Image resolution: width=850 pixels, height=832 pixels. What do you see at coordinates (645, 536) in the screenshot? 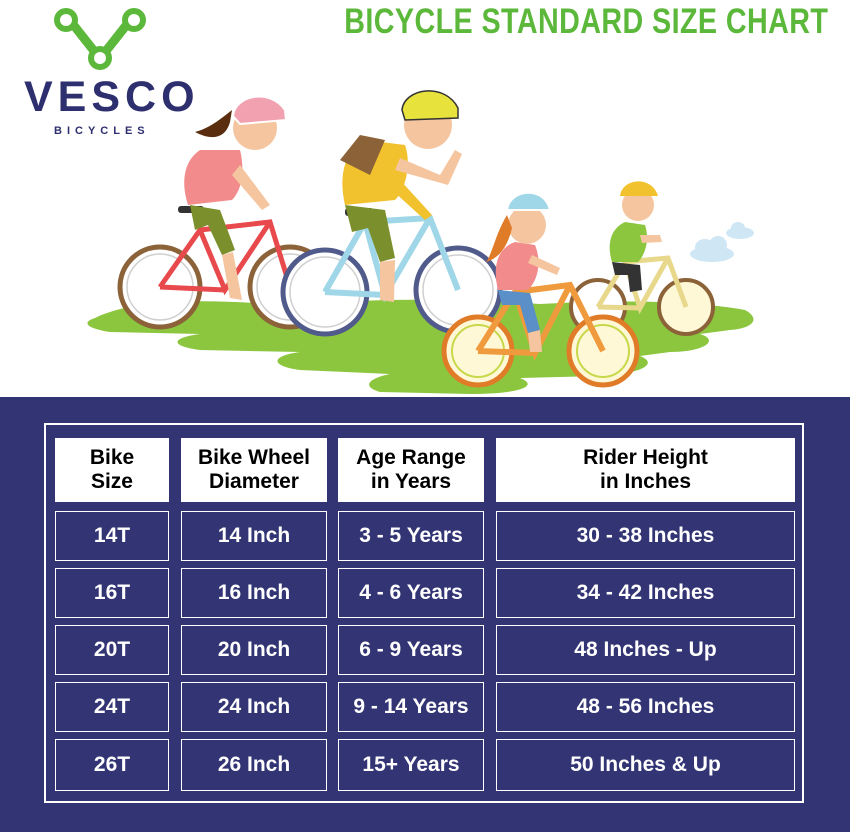
I see `table-cell-height: 30 - 38 Inches` at bounding box center [645, 536].